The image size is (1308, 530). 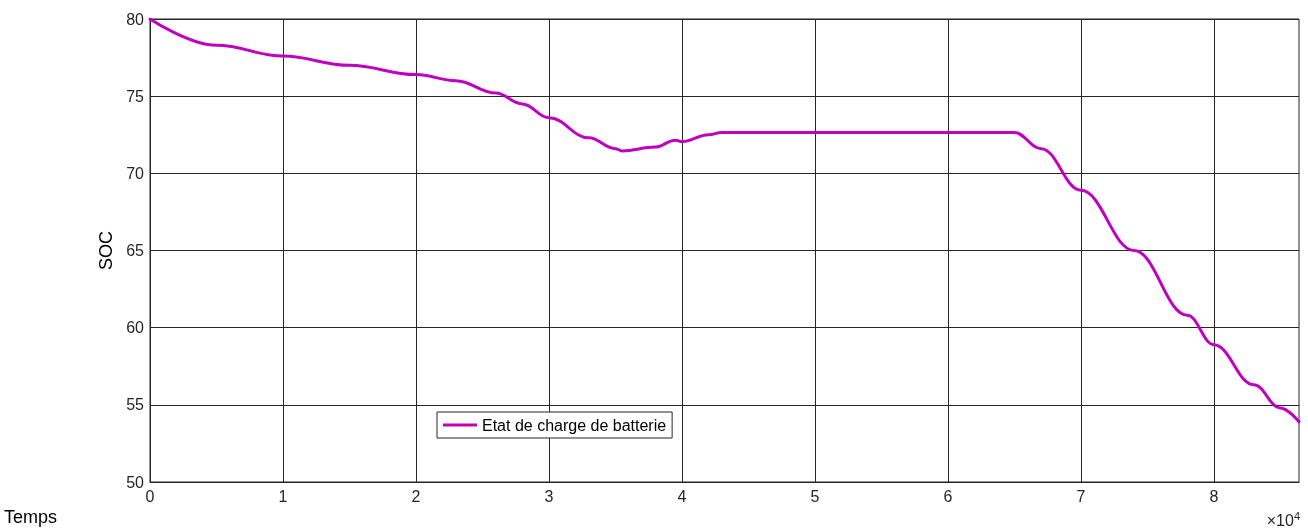 I want to click on x-tick-label: 1, so click(x=283, y=496).